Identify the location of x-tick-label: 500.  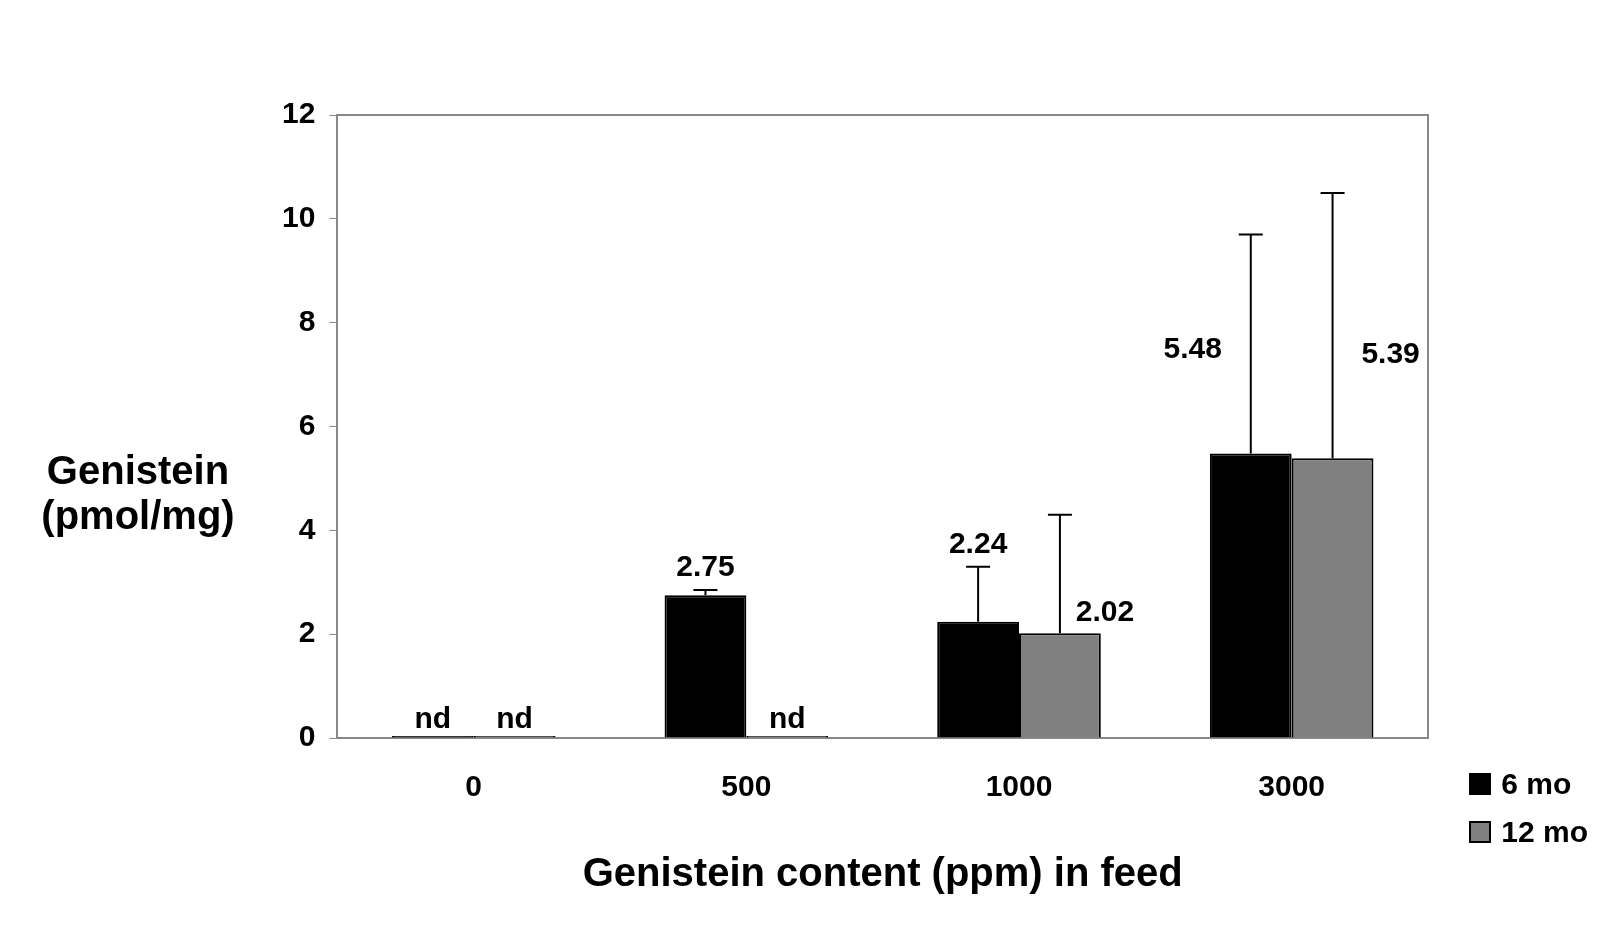
(746, 786).